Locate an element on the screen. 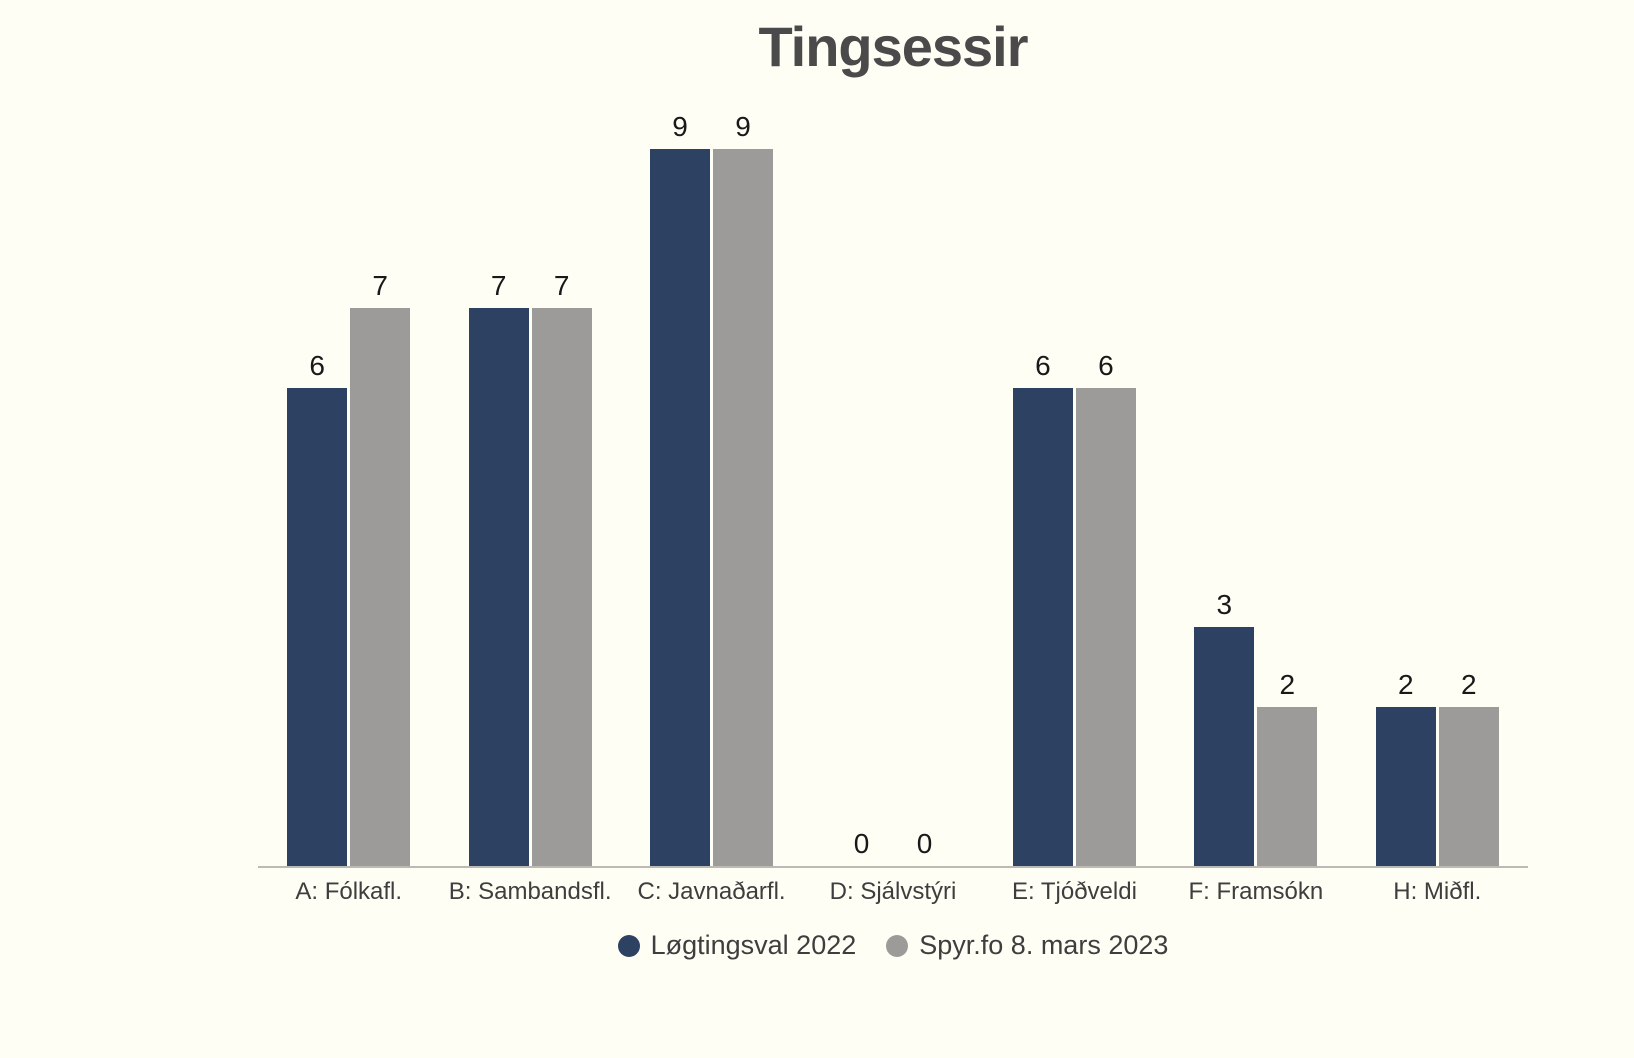 The image size is (1634, 1058). x-axis-tick-label: H: Miðfl. is located at coordinates (1437, 891).